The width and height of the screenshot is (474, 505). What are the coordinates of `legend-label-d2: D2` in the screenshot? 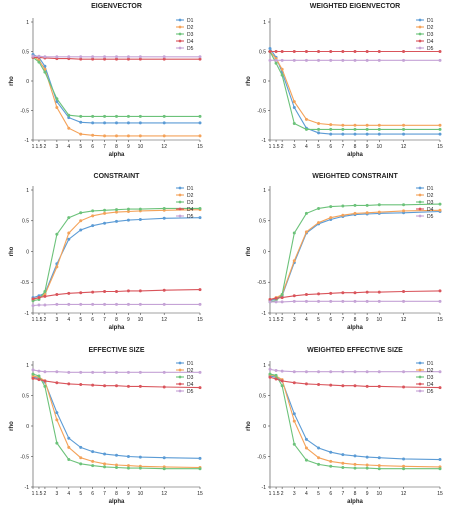 It's located at (430, 28).